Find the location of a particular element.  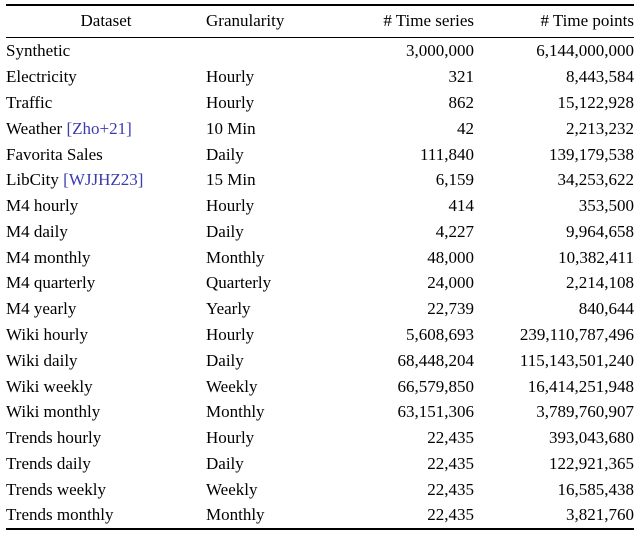

table-row: Electricity Hourly 321 8,443,584 is located at coordinates (320, 77).